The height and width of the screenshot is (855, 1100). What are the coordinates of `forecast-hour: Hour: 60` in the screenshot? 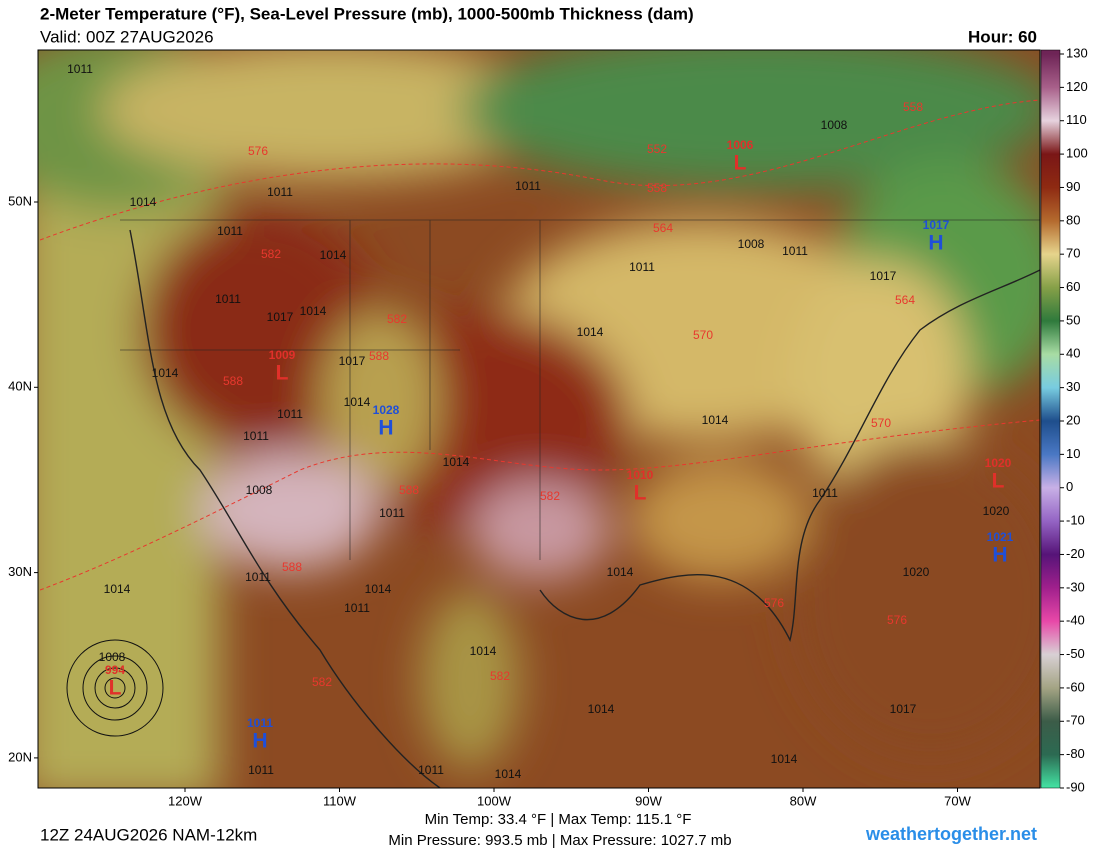 It's located at (1002, 36).